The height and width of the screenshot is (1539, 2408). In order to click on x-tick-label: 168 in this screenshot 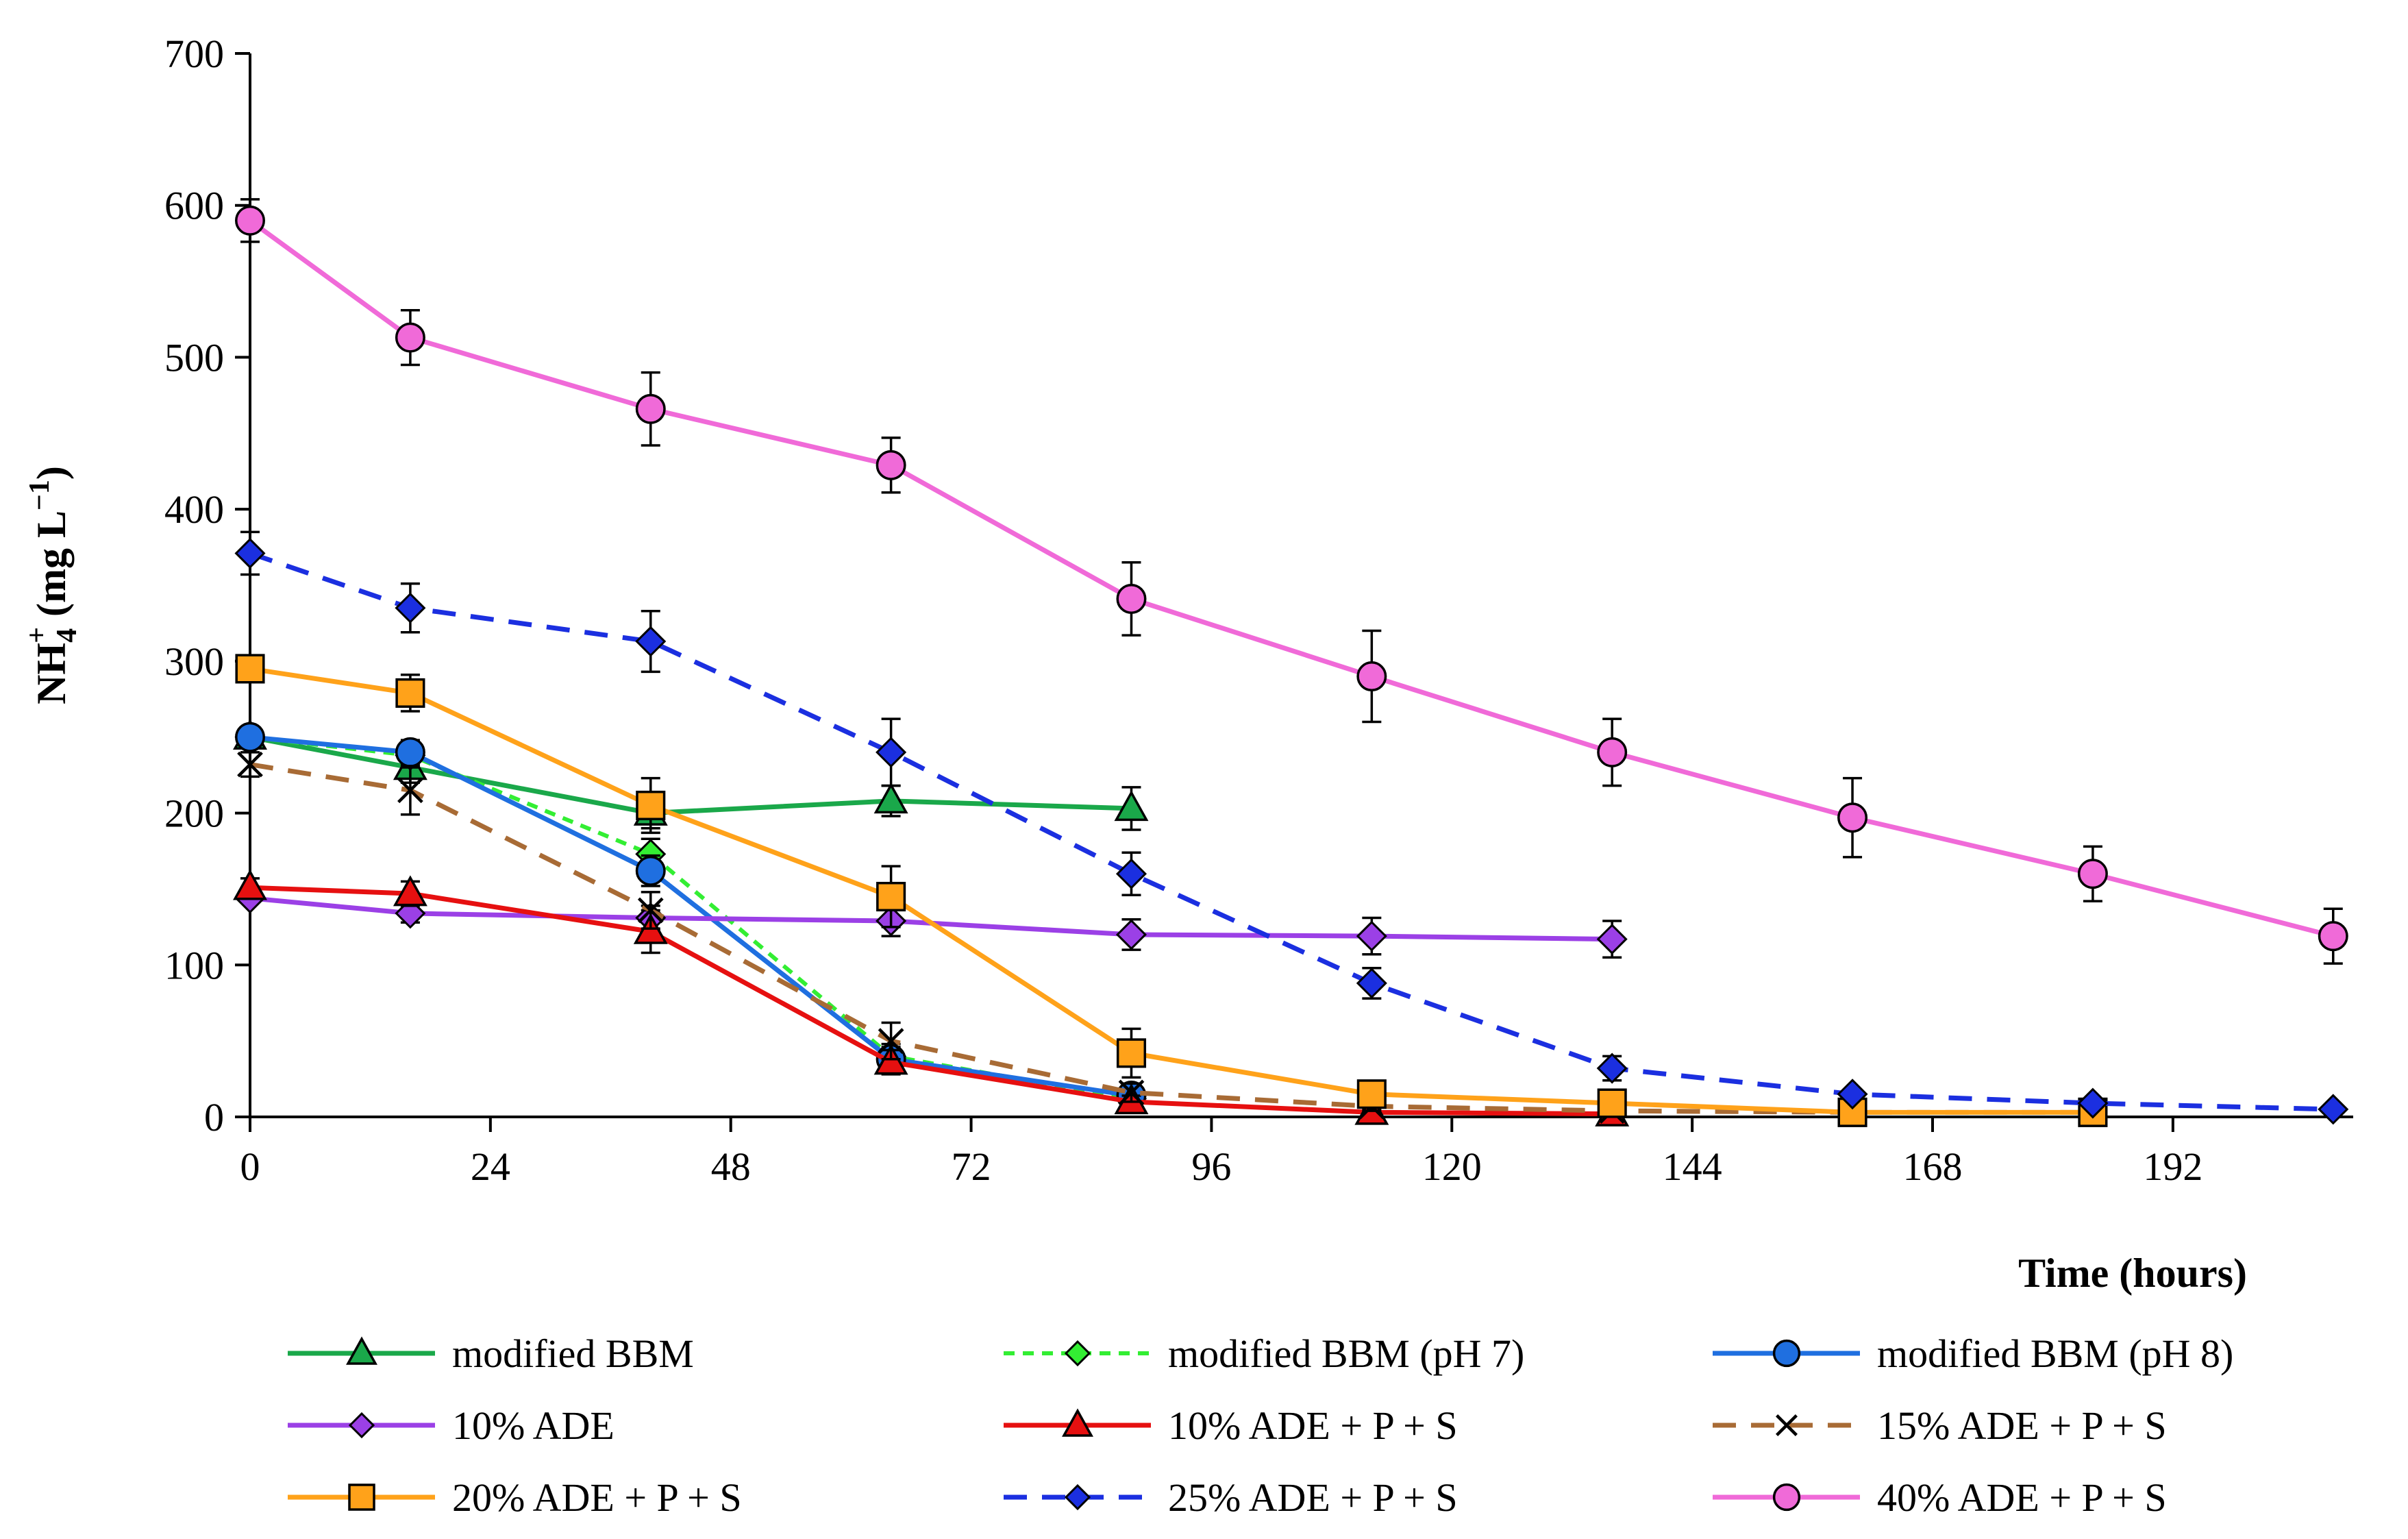, I will do `click(1933, 1166)`.